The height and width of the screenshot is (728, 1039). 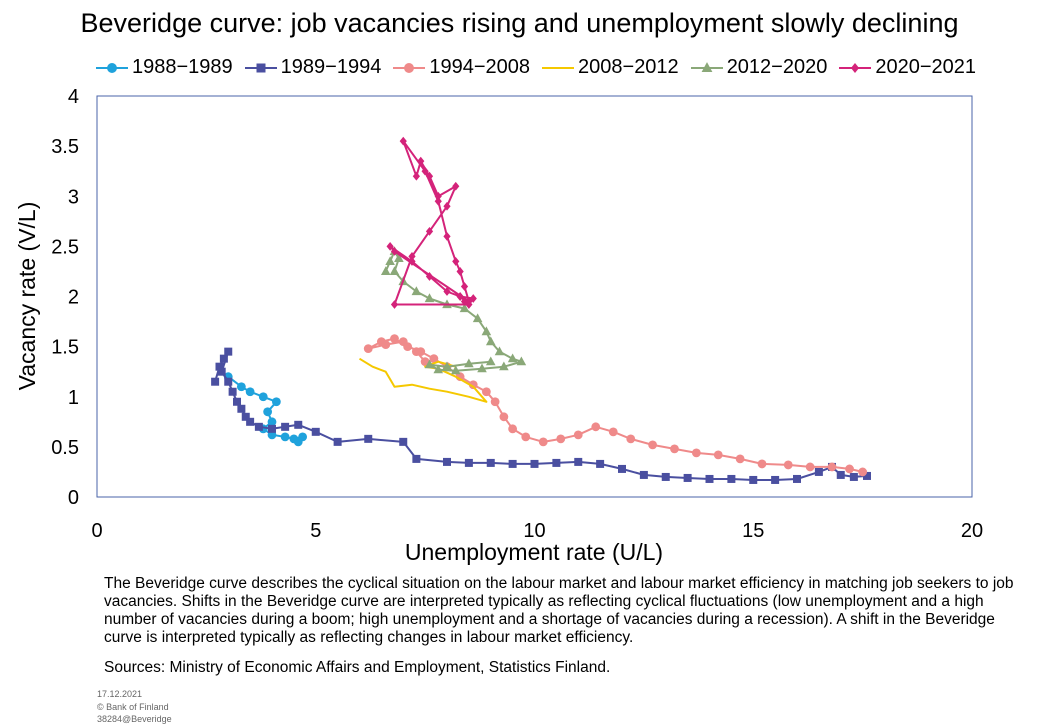 What do you see at coordinates (73, 398) in the screenshot?
I see `y-tick-label: 1` at bounding box center [73, 398].